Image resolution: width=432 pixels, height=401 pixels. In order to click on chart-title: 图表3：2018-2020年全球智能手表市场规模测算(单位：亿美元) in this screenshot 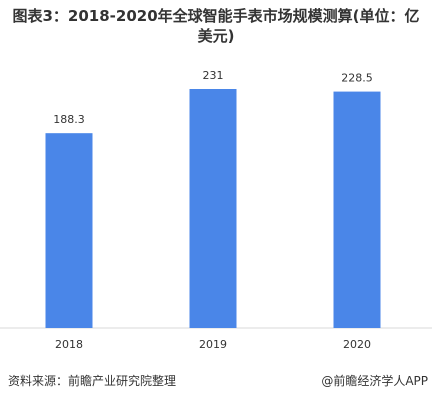, I will do `click(216, 26)`.